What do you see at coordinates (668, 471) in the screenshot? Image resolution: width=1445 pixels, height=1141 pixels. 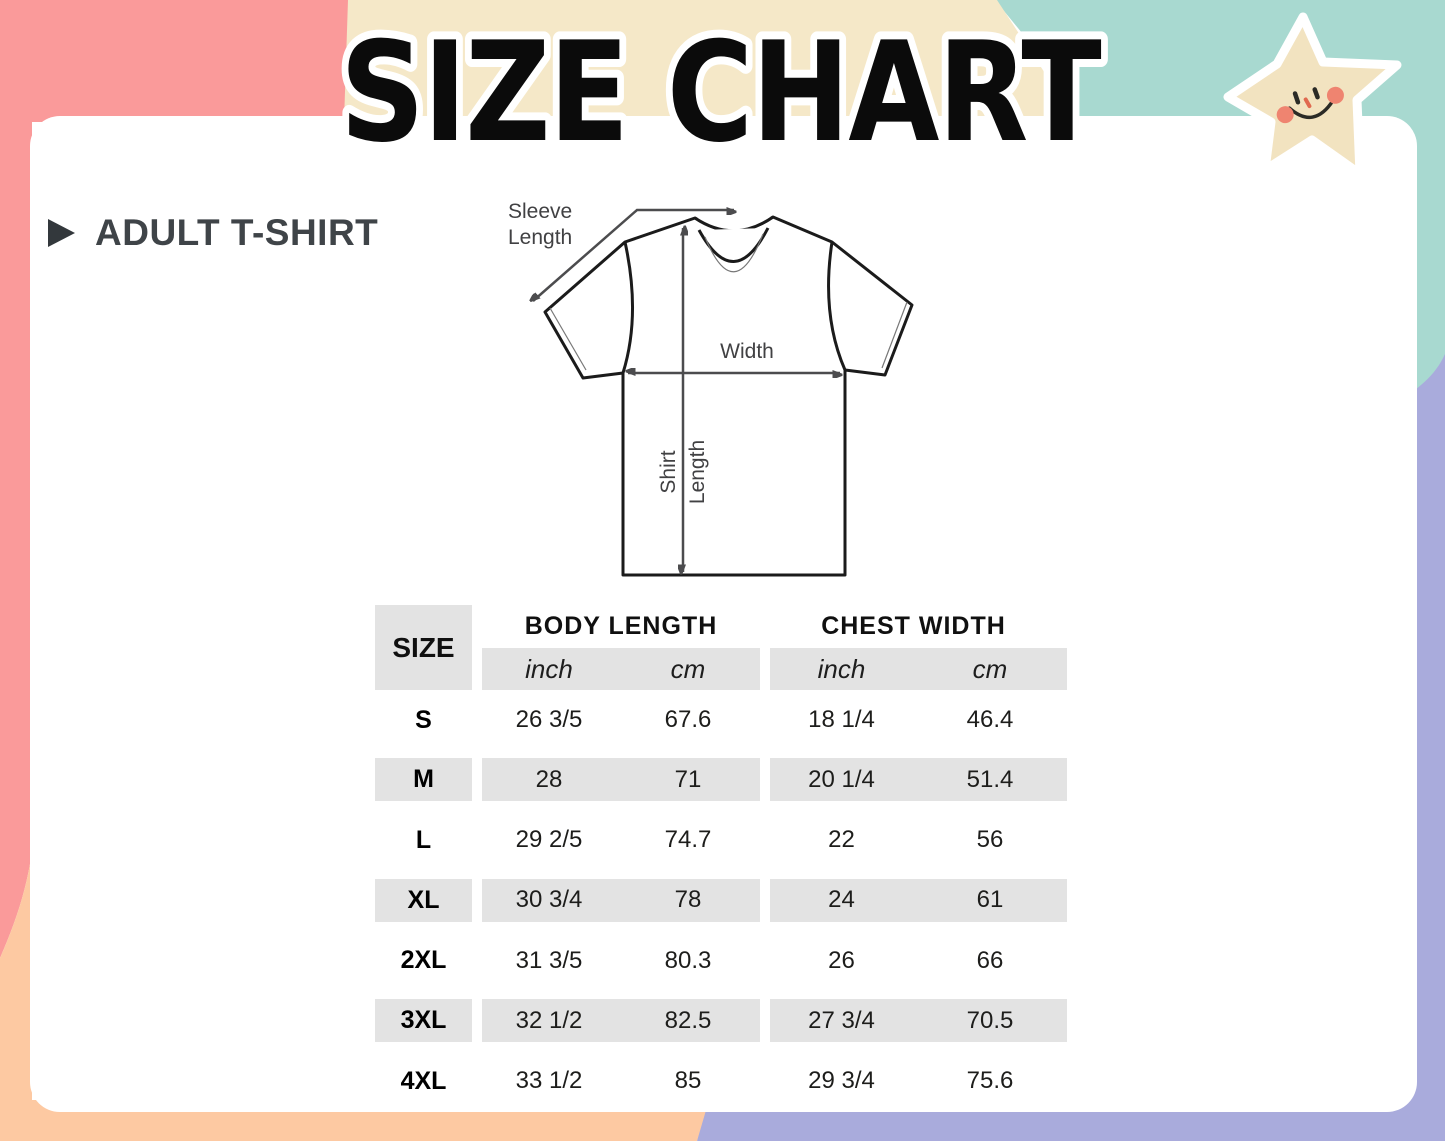 I see `shirt-length-label-line1: Shirt` at bounding box center [668, 471].